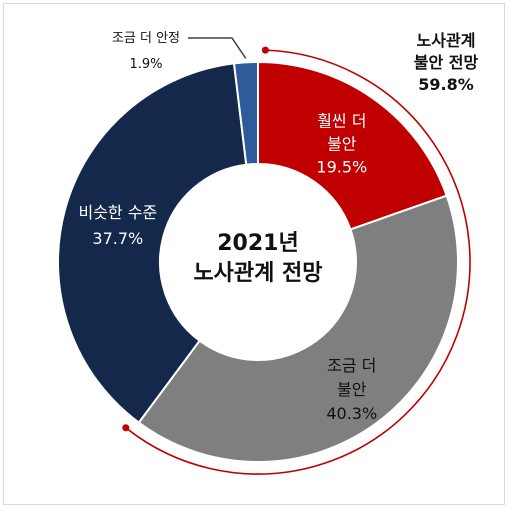  Describe the element at coordinates (145, 64) in the screenshot. I see `slice-4-value: 1.9%` at that location.